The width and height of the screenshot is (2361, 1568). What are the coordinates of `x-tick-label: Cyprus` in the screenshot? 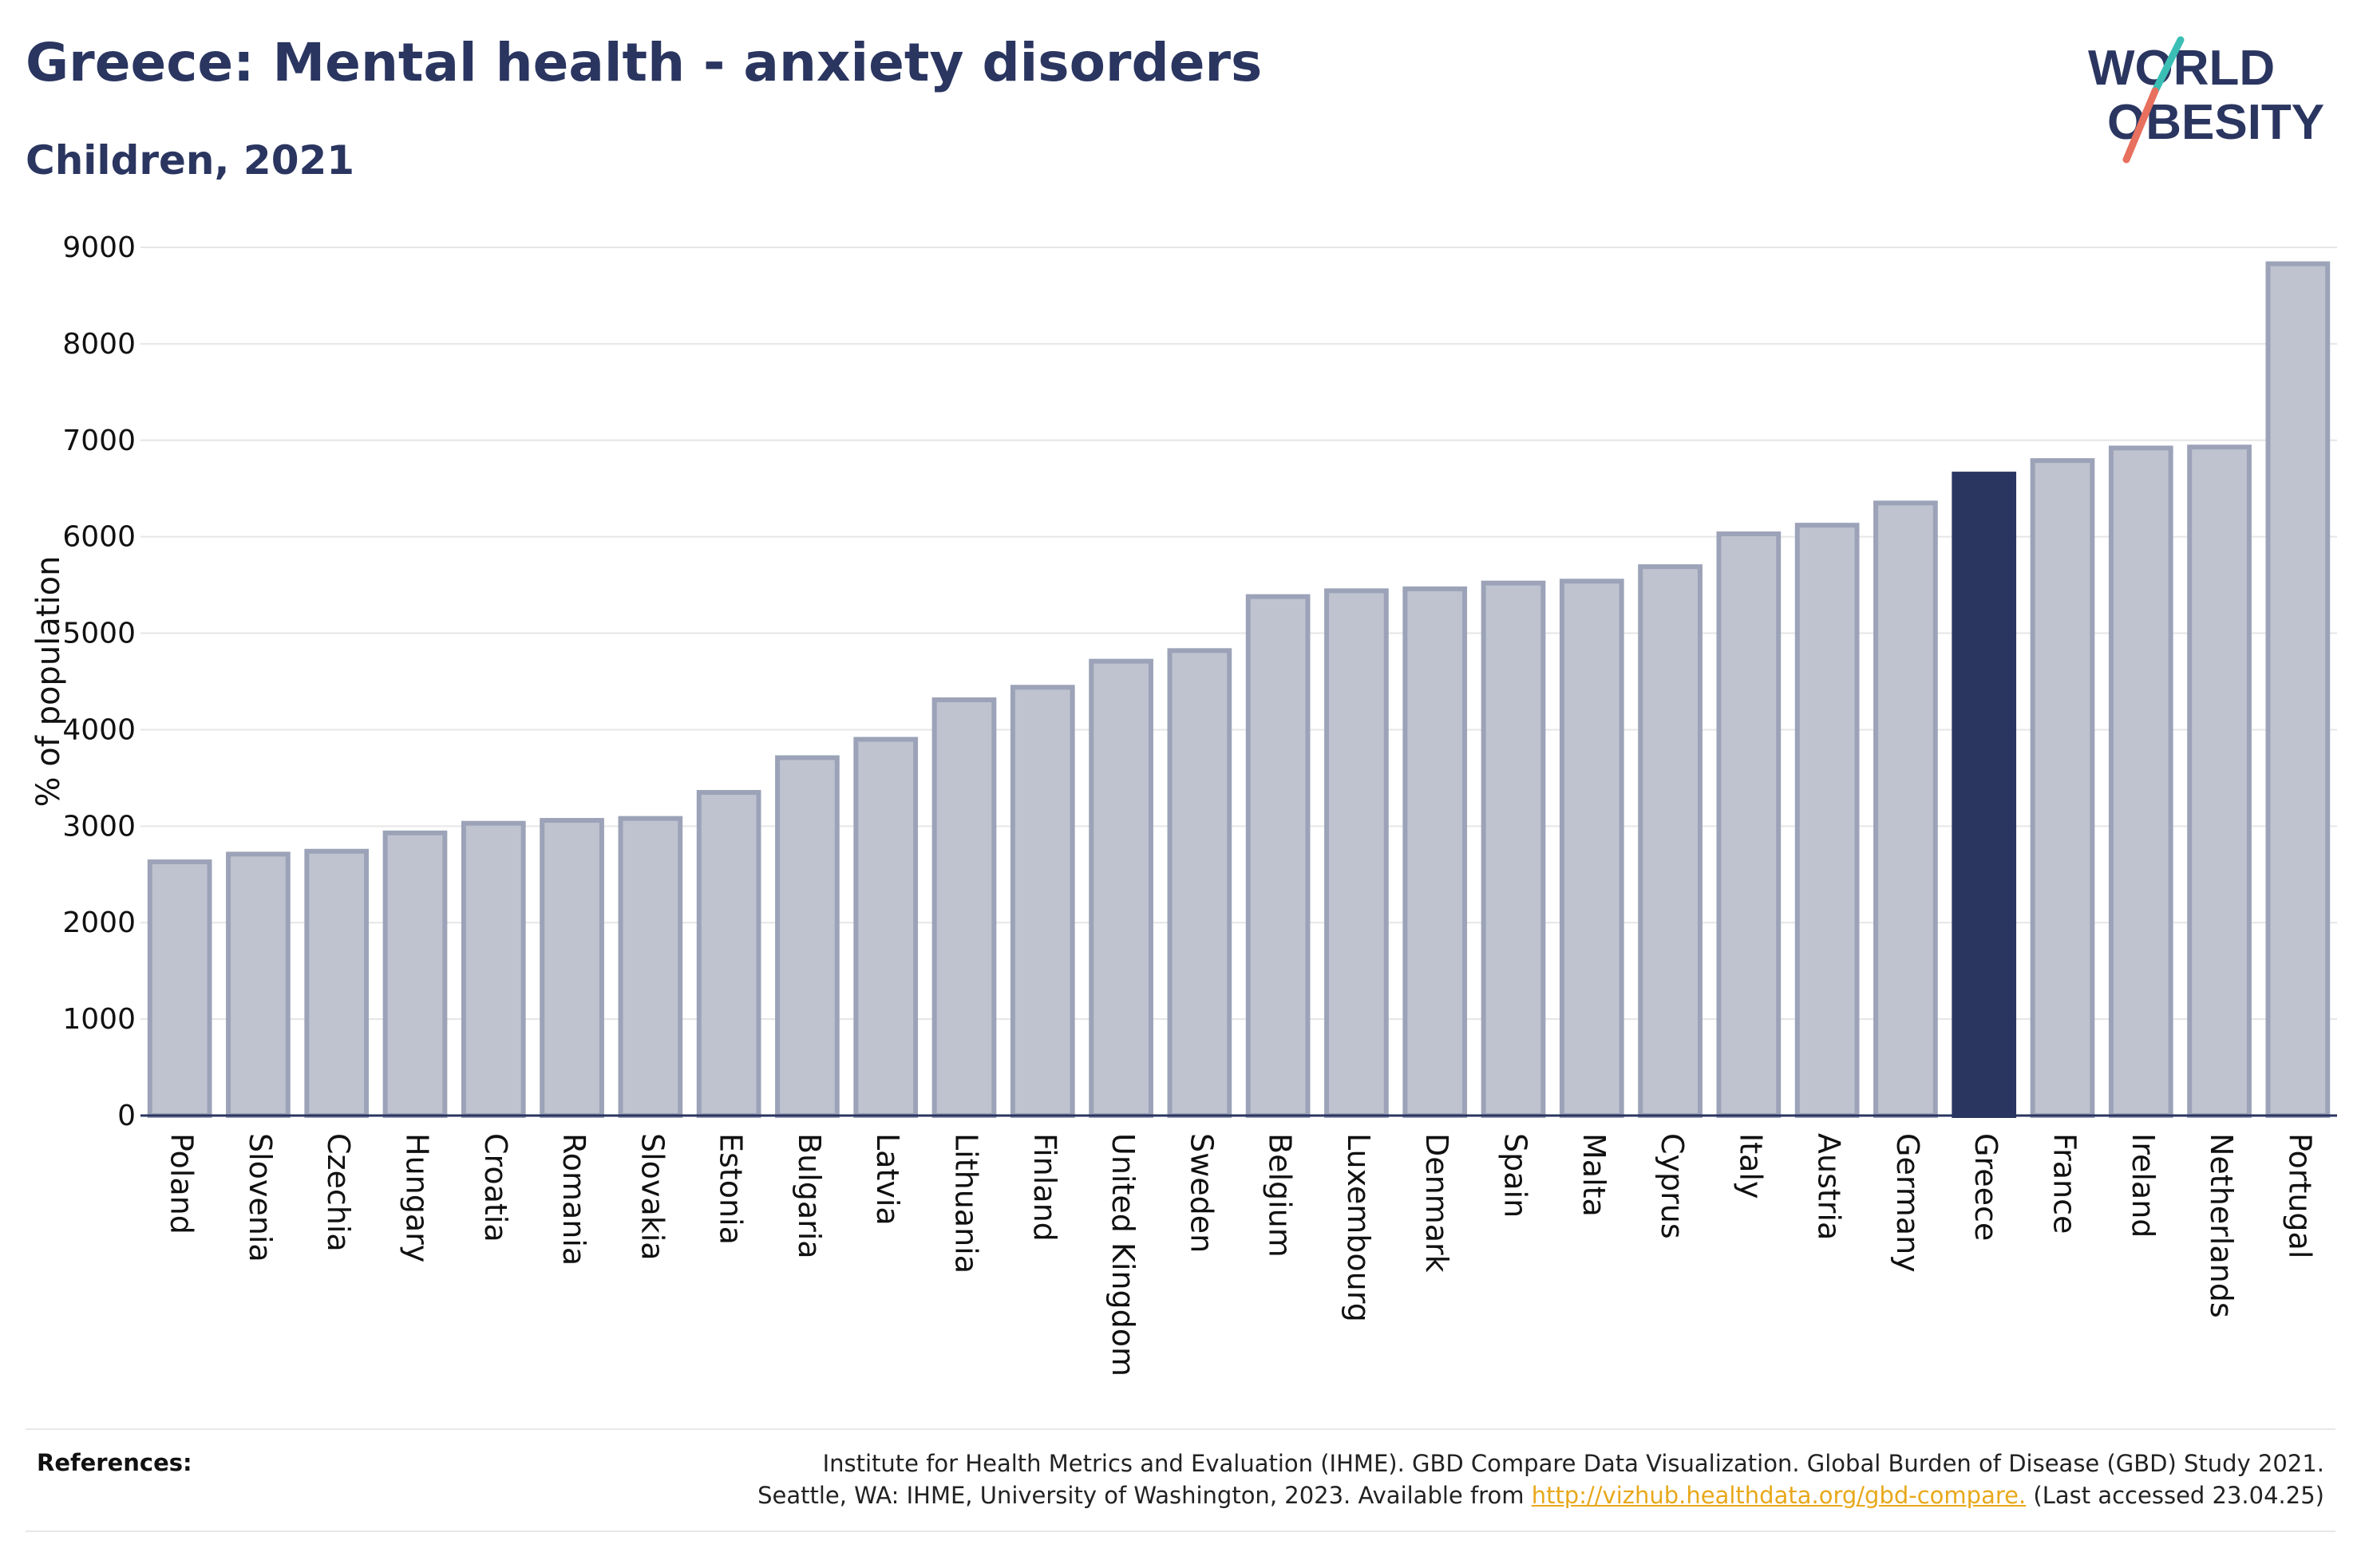 It's located at (1672, 1186).